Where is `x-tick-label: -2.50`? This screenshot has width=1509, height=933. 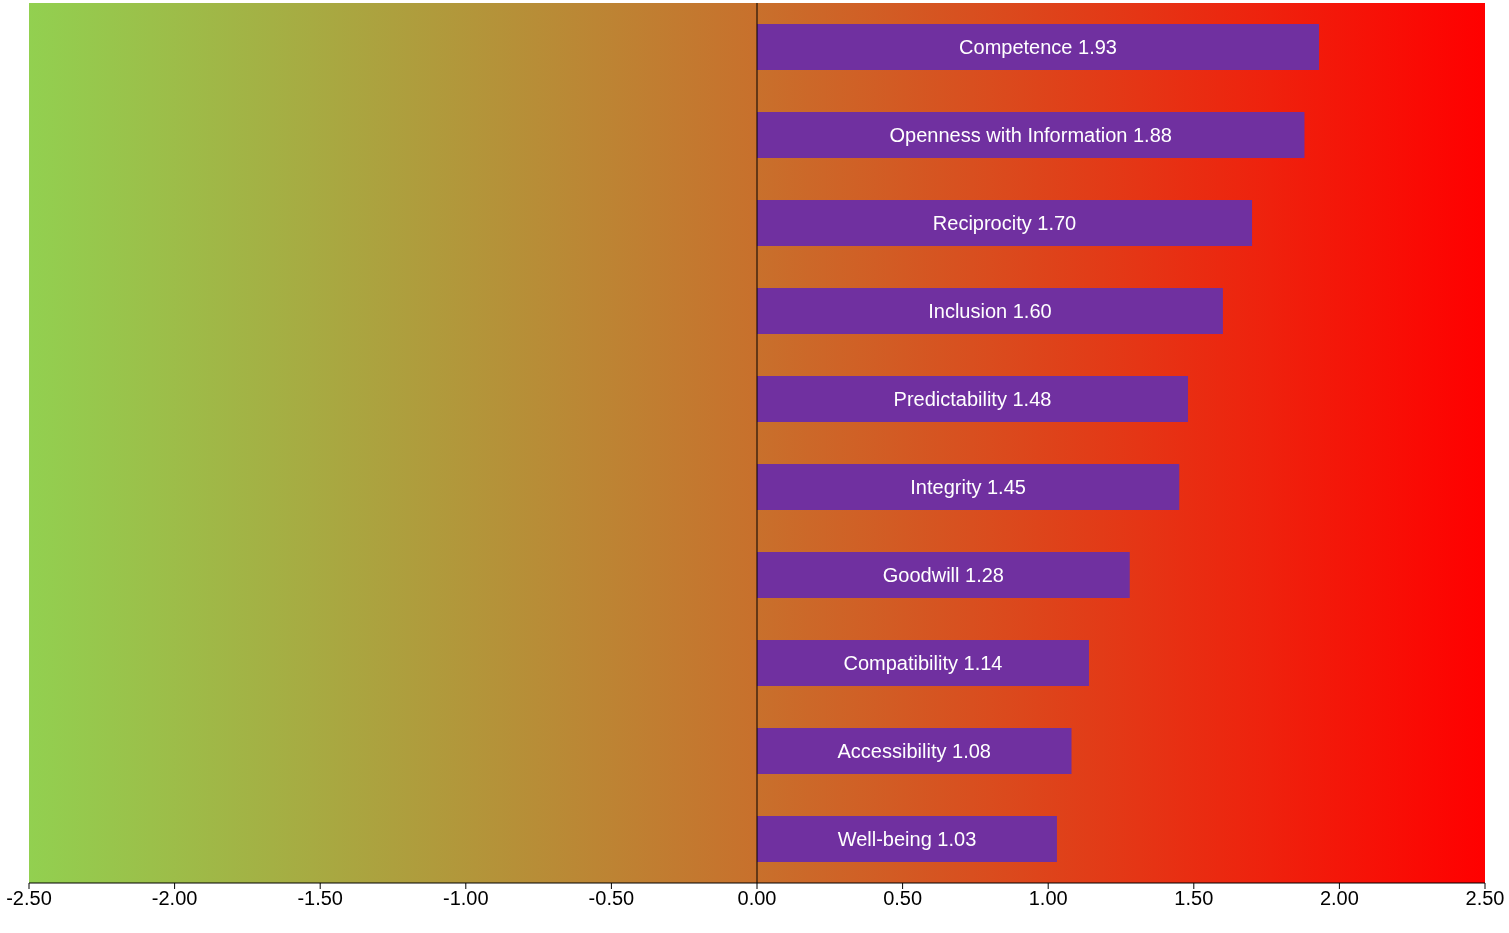 x-tick-label: -2.50 is located at coordinates (29, 898).